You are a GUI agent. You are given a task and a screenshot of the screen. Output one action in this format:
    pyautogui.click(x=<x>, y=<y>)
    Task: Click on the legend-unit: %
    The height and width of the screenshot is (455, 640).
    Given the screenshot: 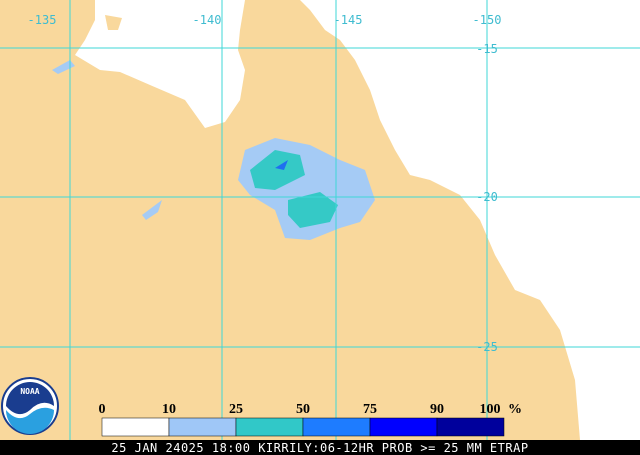 What is the action you would take?
    pyautogui.click(x=515, y=409)
    